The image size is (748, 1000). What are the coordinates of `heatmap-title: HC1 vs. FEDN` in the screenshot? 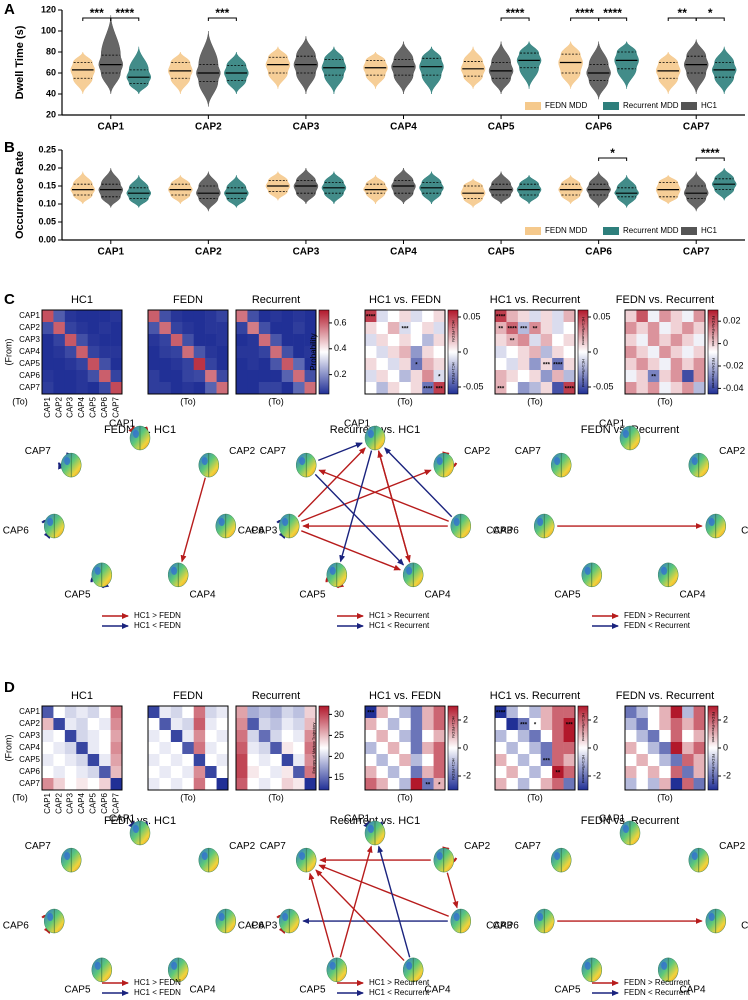 It's located at (405, 696).